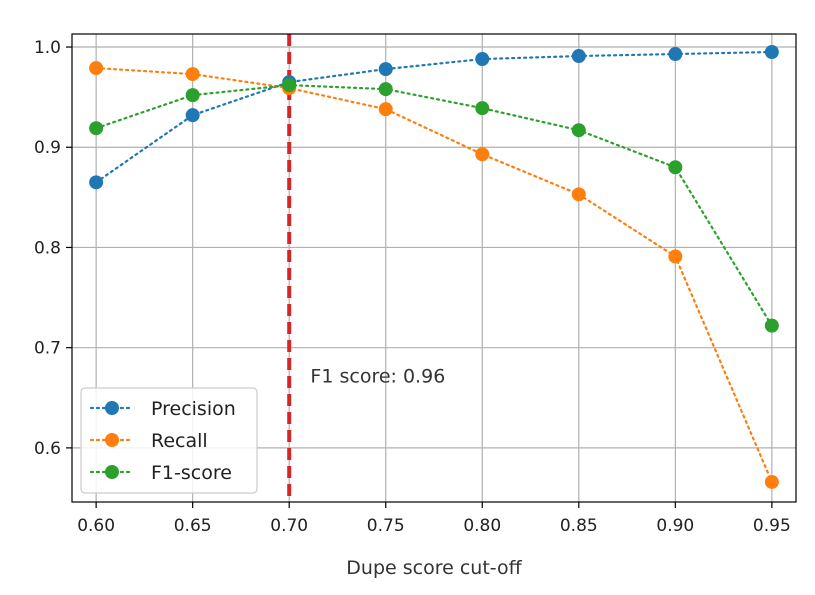 The height and width of the screenshot is (595, 815). I want to click on y-tick-label: 0.6, so click(47, 449).